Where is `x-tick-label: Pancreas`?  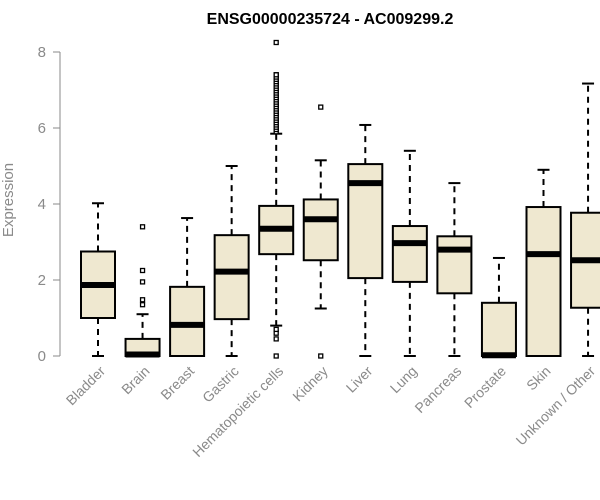 x-tick-label: Pancreas is located at coordinates (437, 389).